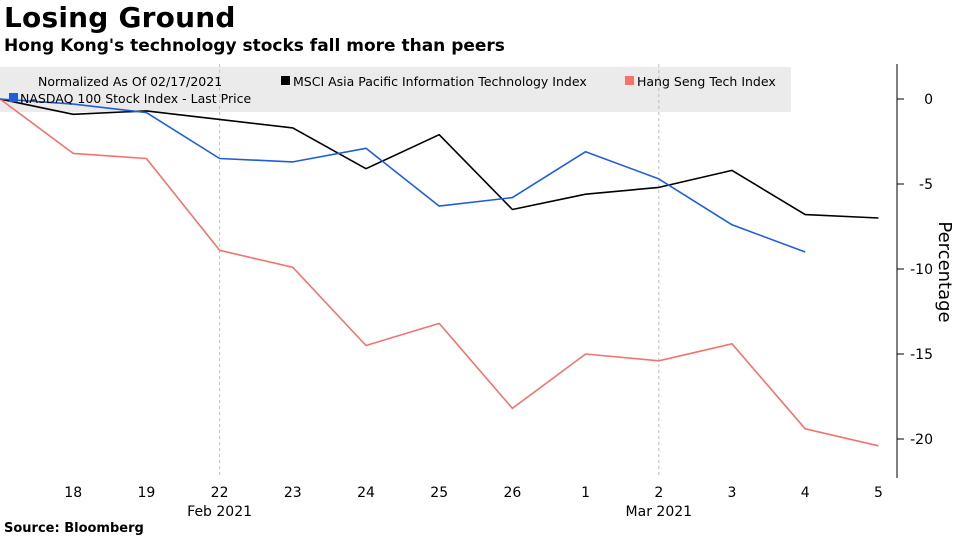 This screenshot has width=960, height=540. Describe the element at coordinates (706, 81) in the screenshot. I see `legend-label-hang-seng: Hang Seng Tech Index` at that location.